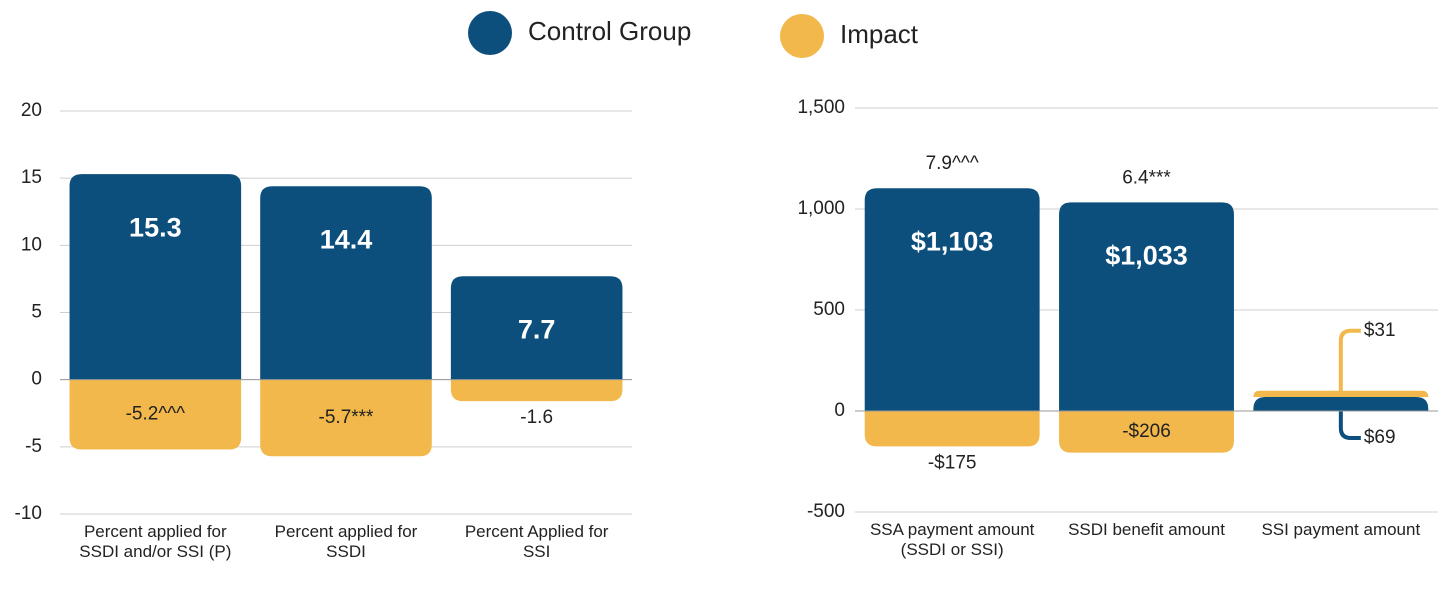 This screenshot has height=595, width=1456. Describe the element at coordinates (1146, 177) in the screenshot. I see `annotation: 6.4***` at that location.